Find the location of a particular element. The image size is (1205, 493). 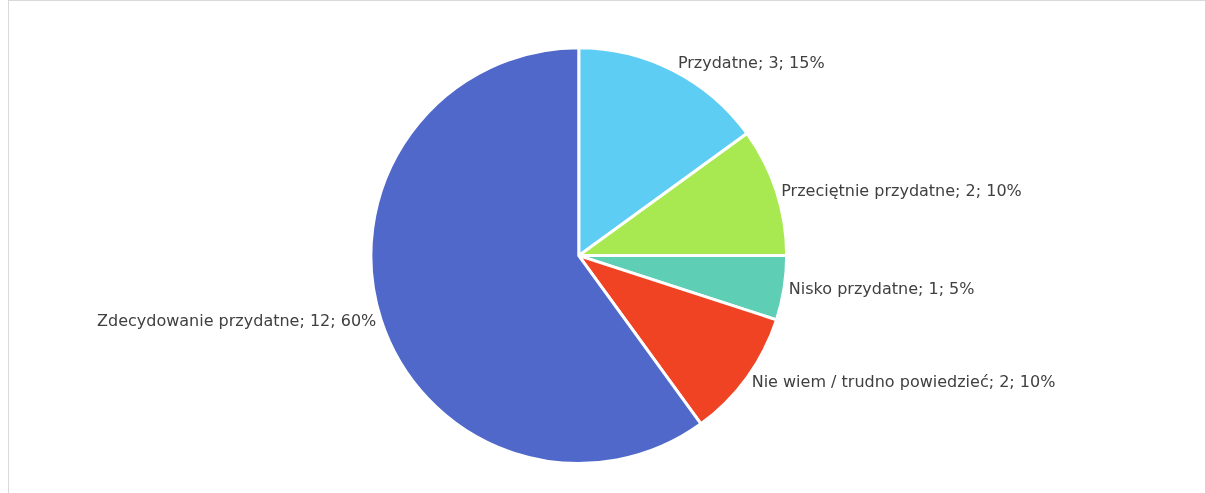

slice-label: Nie wiem / trudno powiedzieć; 2; 10% is located at coordinates (903, 381).